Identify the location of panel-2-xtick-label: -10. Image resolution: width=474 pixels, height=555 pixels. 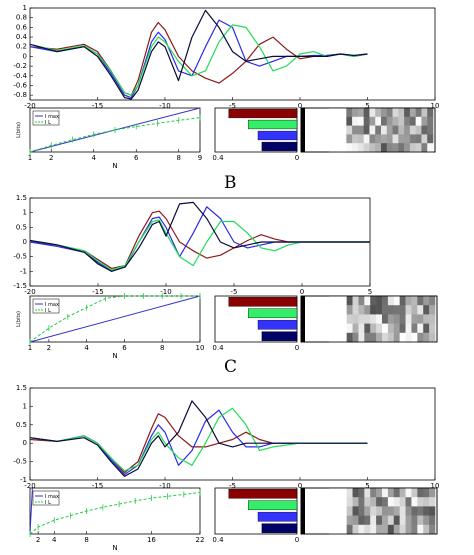
(165, 292).